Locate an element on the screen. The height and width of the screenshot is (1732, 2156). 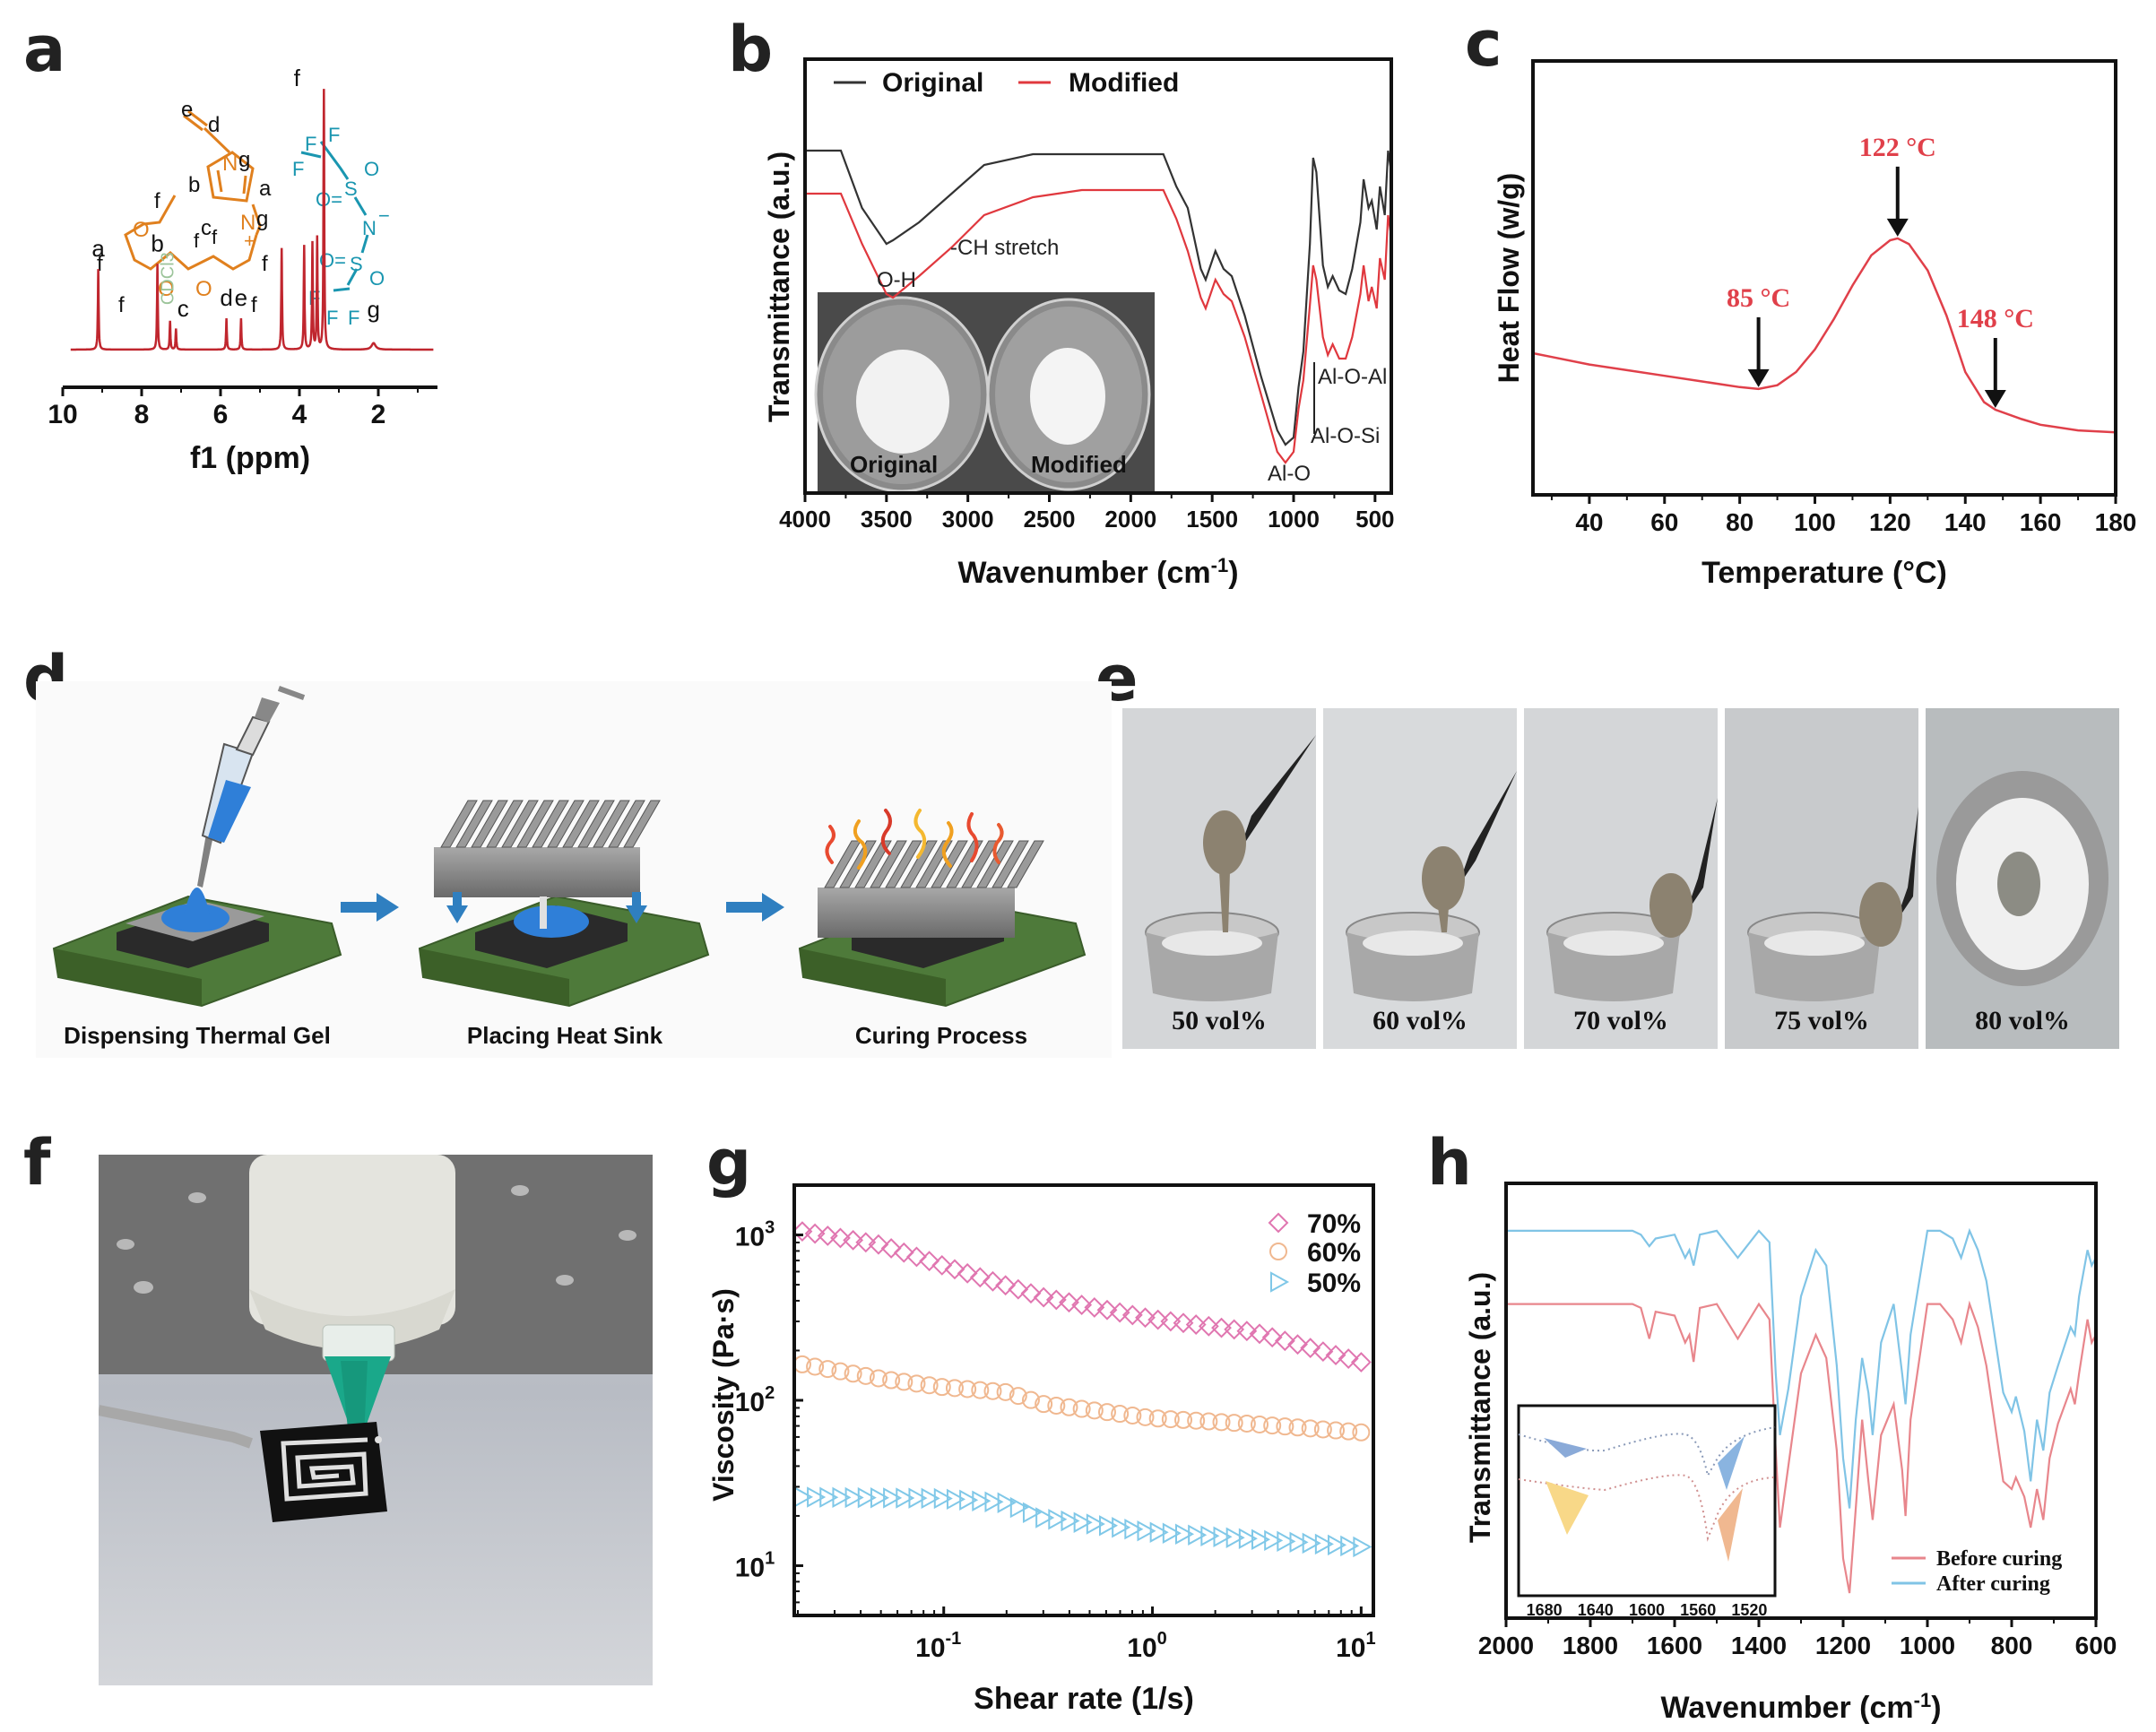
fill-ratio-label: 60 vol% is located at coordinates (1420, 1020).